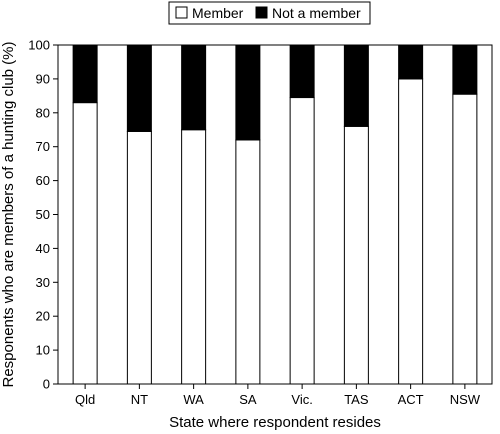  I want to click on bar-not-member-nsw, so click(465, 69).